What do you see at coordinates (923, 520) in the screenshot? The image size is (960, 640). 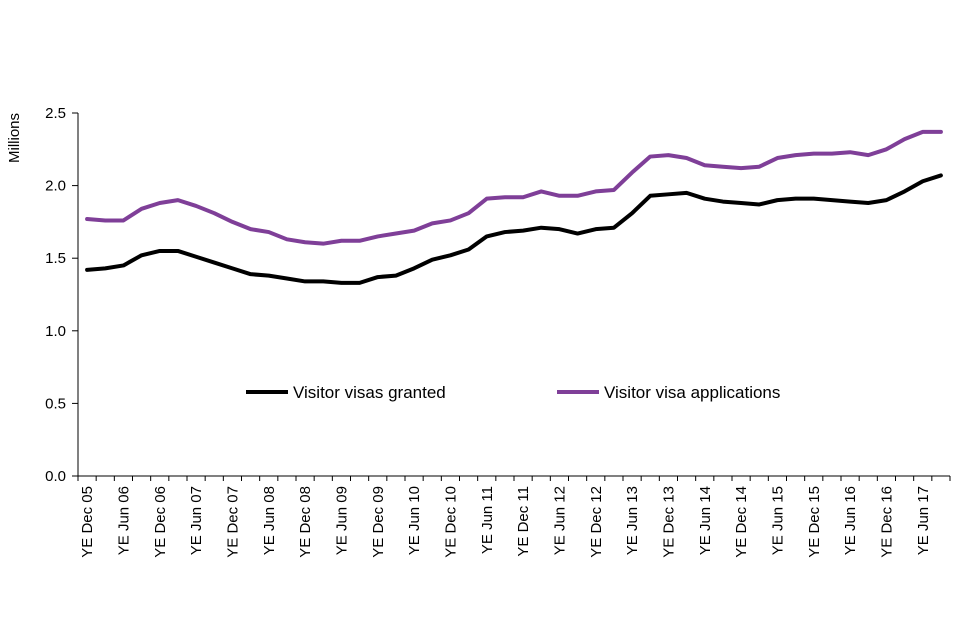 I see `x-tick-label: YE Jun 17` at bounding box center [923, 520].